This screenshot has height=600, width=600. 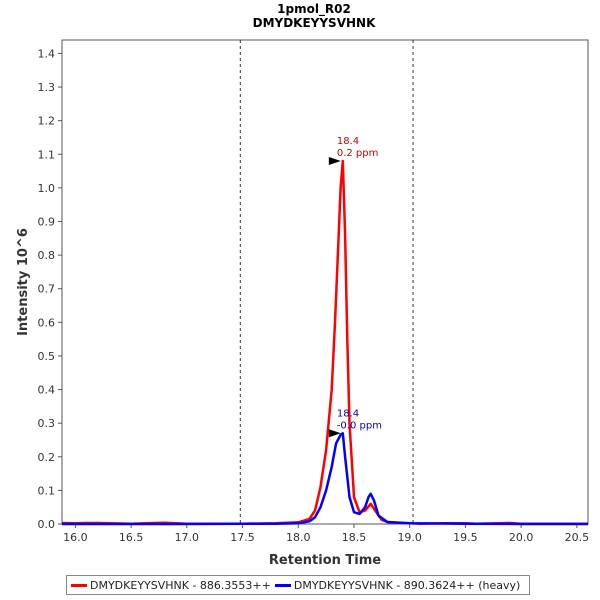 I want to click on y-tick-label: 1.4, so click(x=47, y=53).